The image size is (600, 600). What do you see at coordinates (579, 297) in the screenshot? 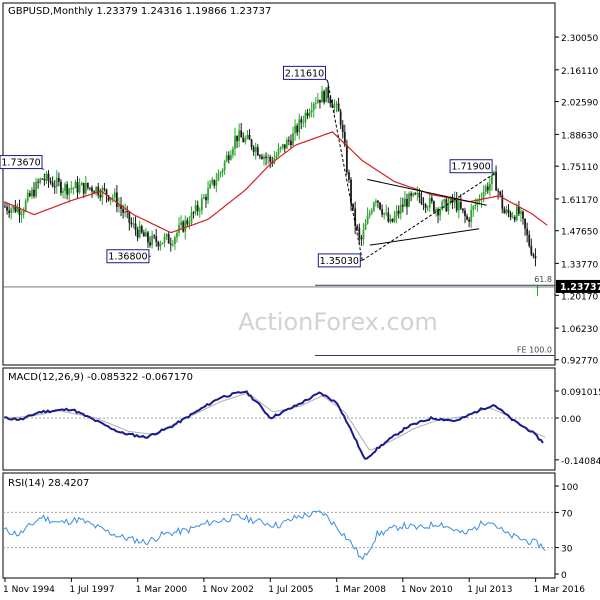
I see `price-tick-label: 1.20170` at bounding box center [579, 297].